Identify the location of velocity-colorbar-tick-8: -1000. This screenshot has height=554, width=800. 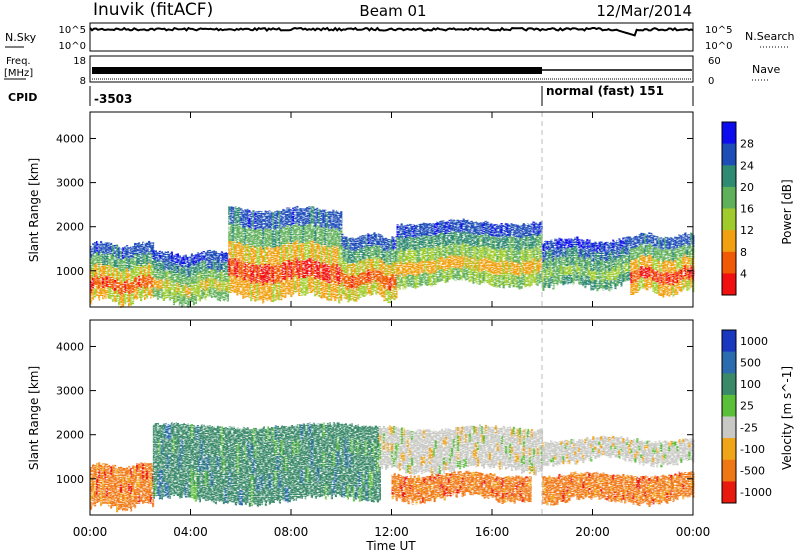
(756, 492).